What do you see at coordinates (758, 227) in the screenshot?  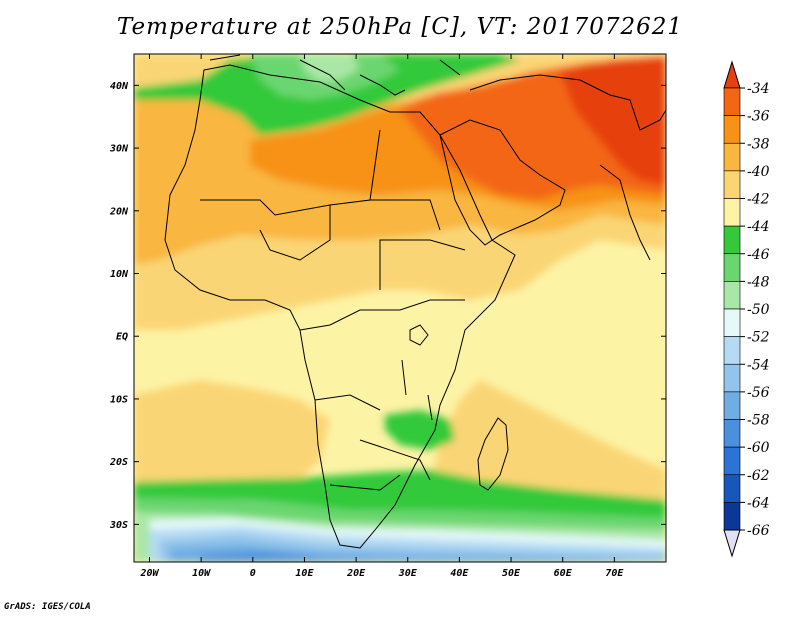 I see `colorbar-label: -44` at bounding box center [758, 227].